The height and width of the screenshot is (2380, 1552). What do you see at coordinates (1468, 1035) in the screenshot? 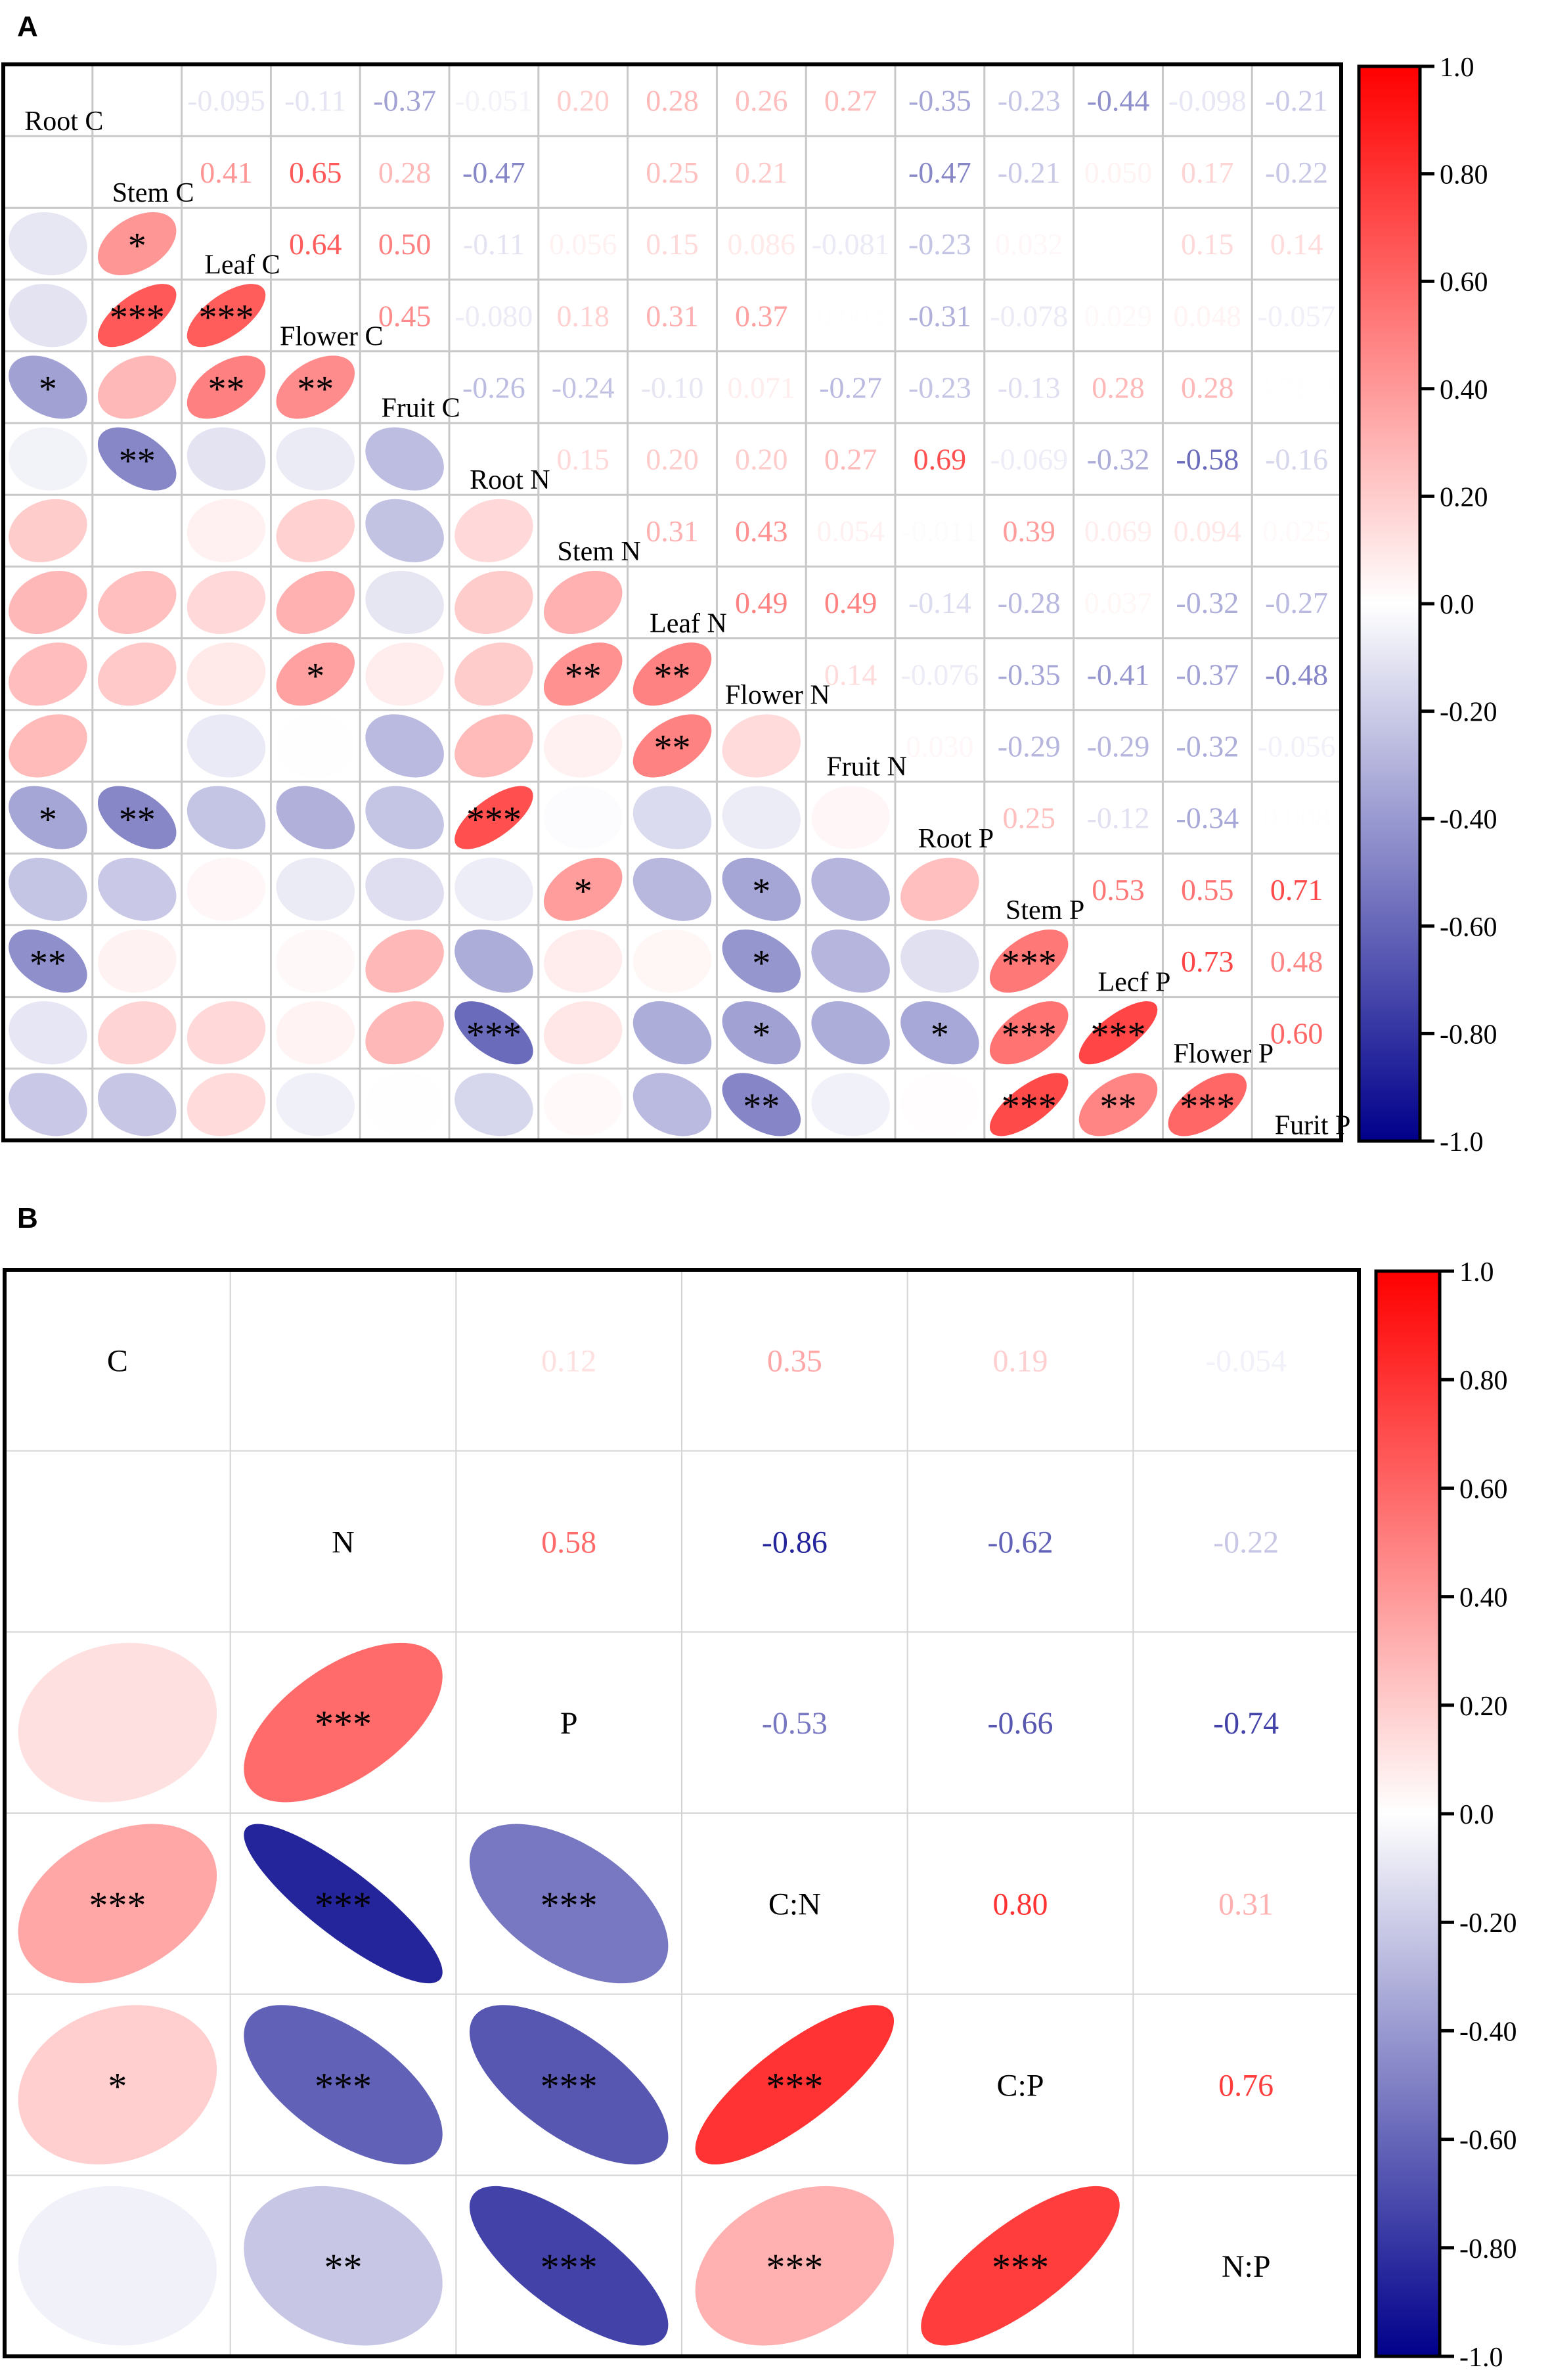
I see `colorbar-tick-label: -0.80` at bounding box center [1468, 1035].